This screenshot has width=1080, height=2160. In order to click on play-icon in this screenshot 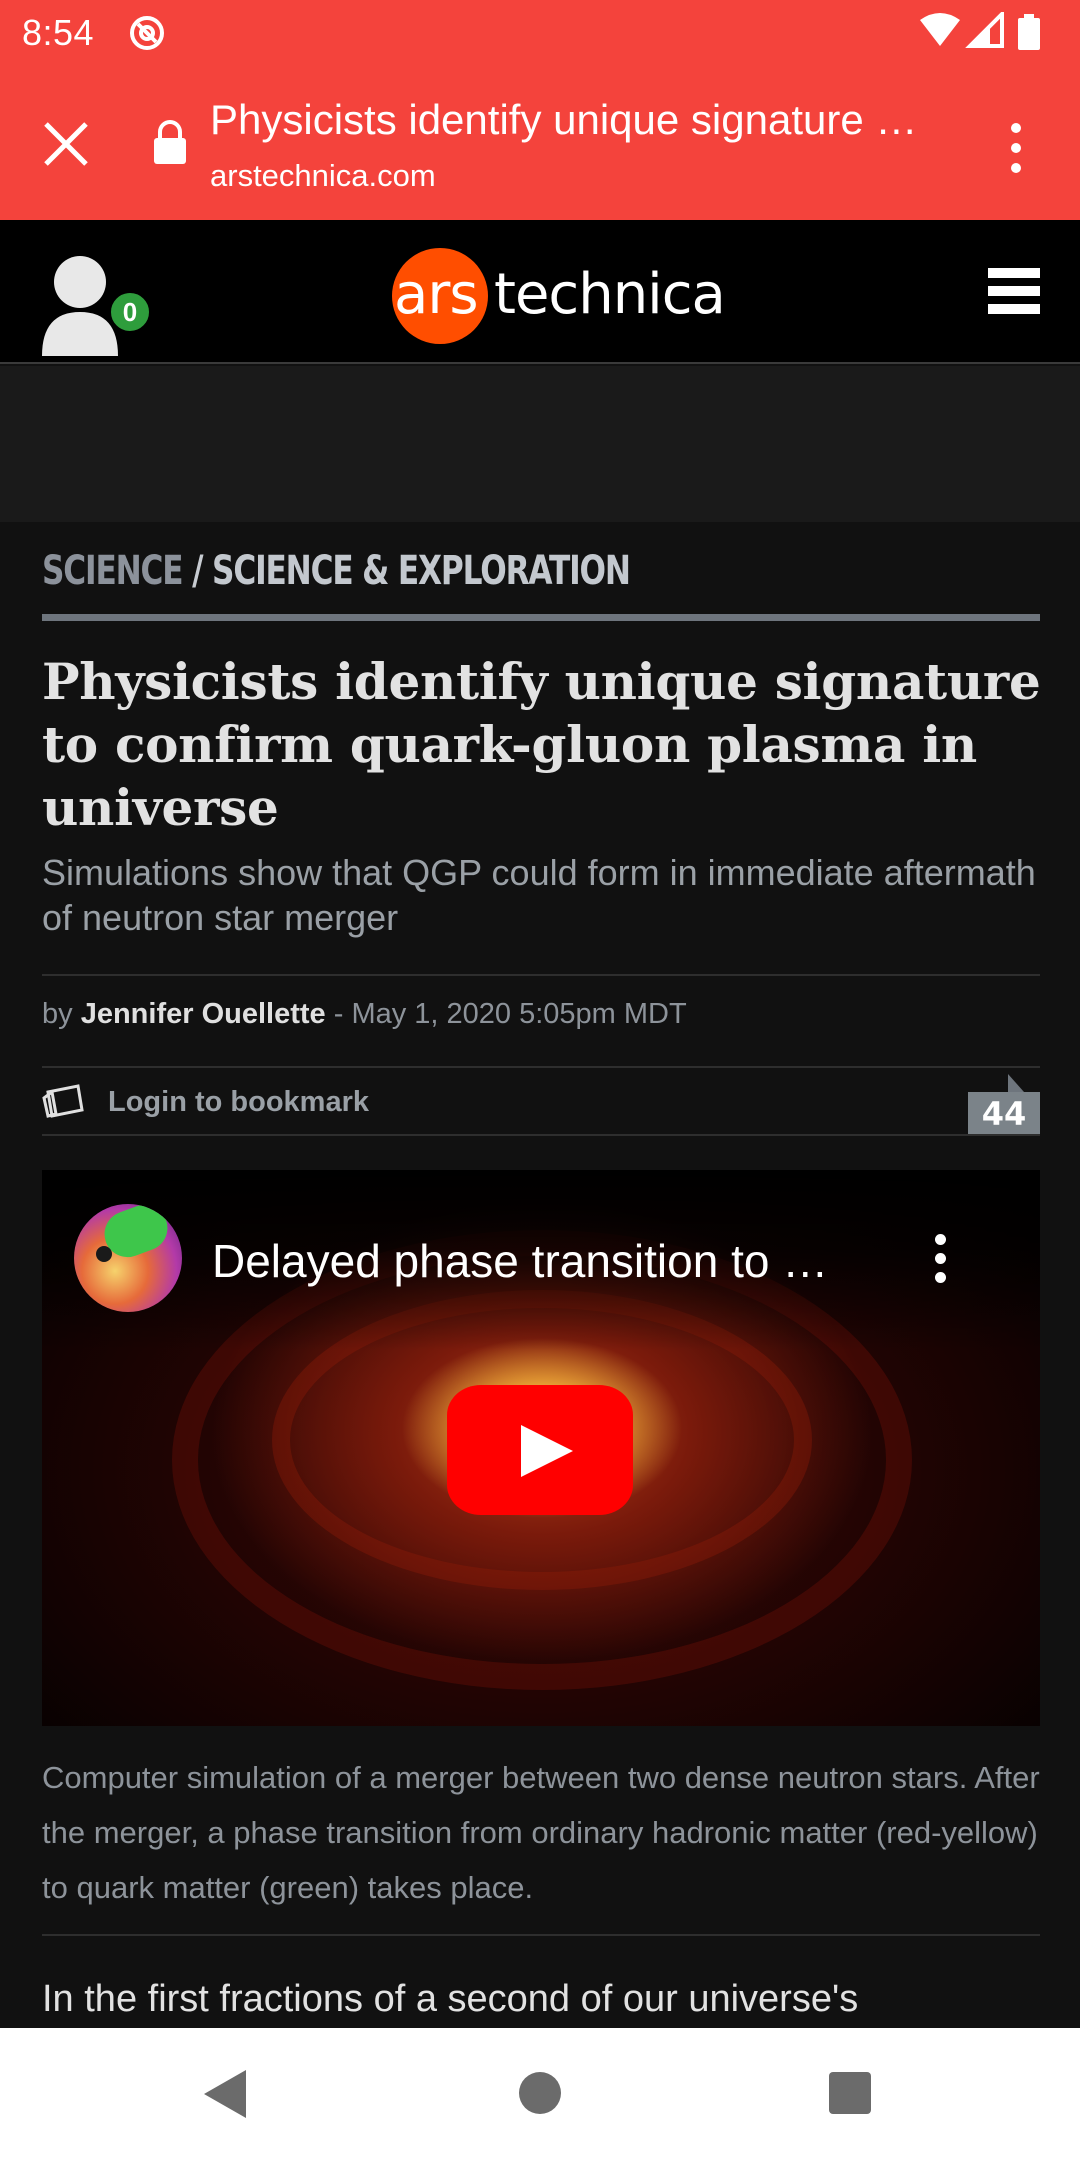, I will do `click(547, 1451)`.